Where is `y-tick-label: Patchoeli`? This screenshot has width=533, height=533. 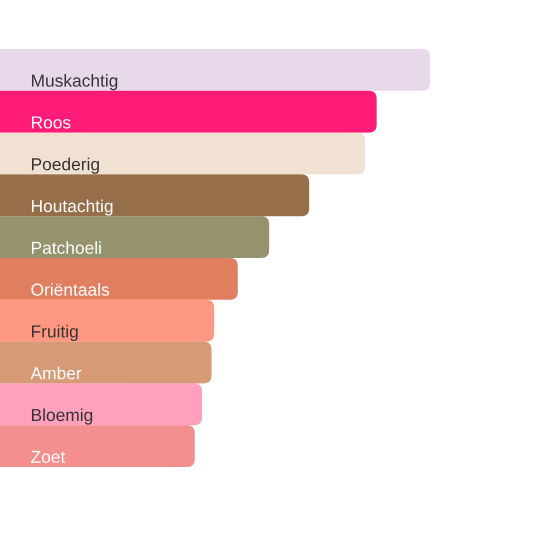 y-tick-label: Patchoeli is located at coordinates (66, 247).